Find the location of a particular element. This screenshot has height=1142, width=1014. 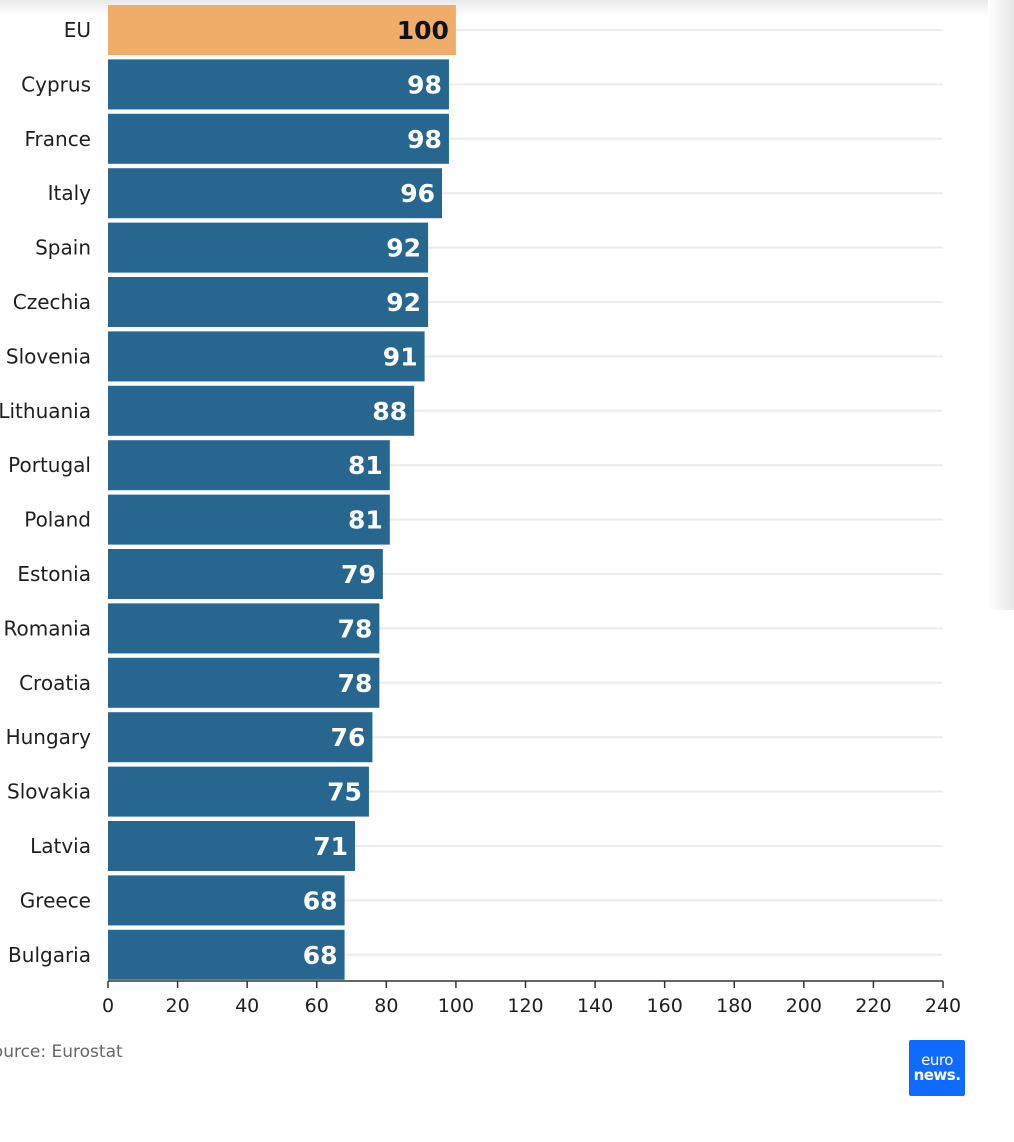

bar-spain is located at coordinates (268, 247).